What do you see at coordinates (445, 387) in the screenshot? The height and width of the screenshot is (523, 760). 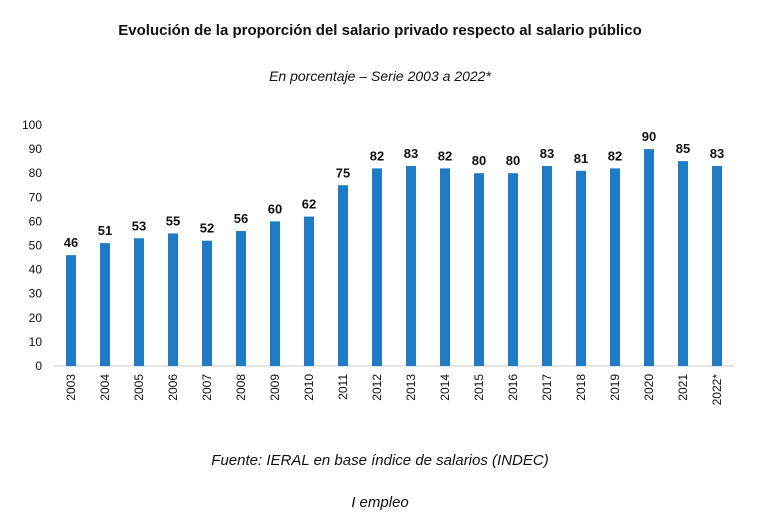 I see `x-tick-label: 2014` at bounding box center [445, 387].